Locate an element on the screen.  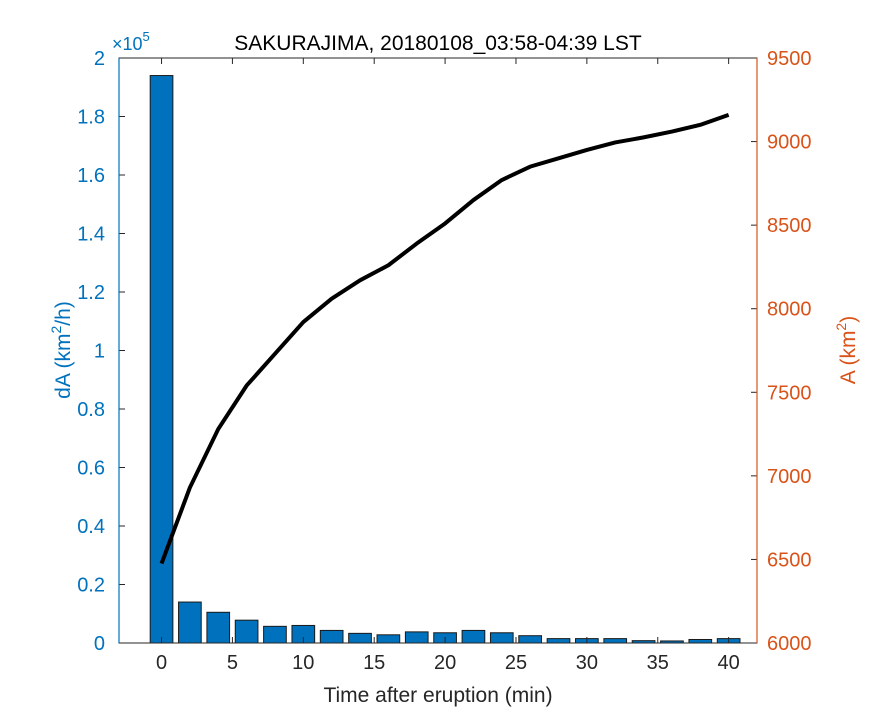
right-tick-label: 8000 is located at coordinates (789, 310).